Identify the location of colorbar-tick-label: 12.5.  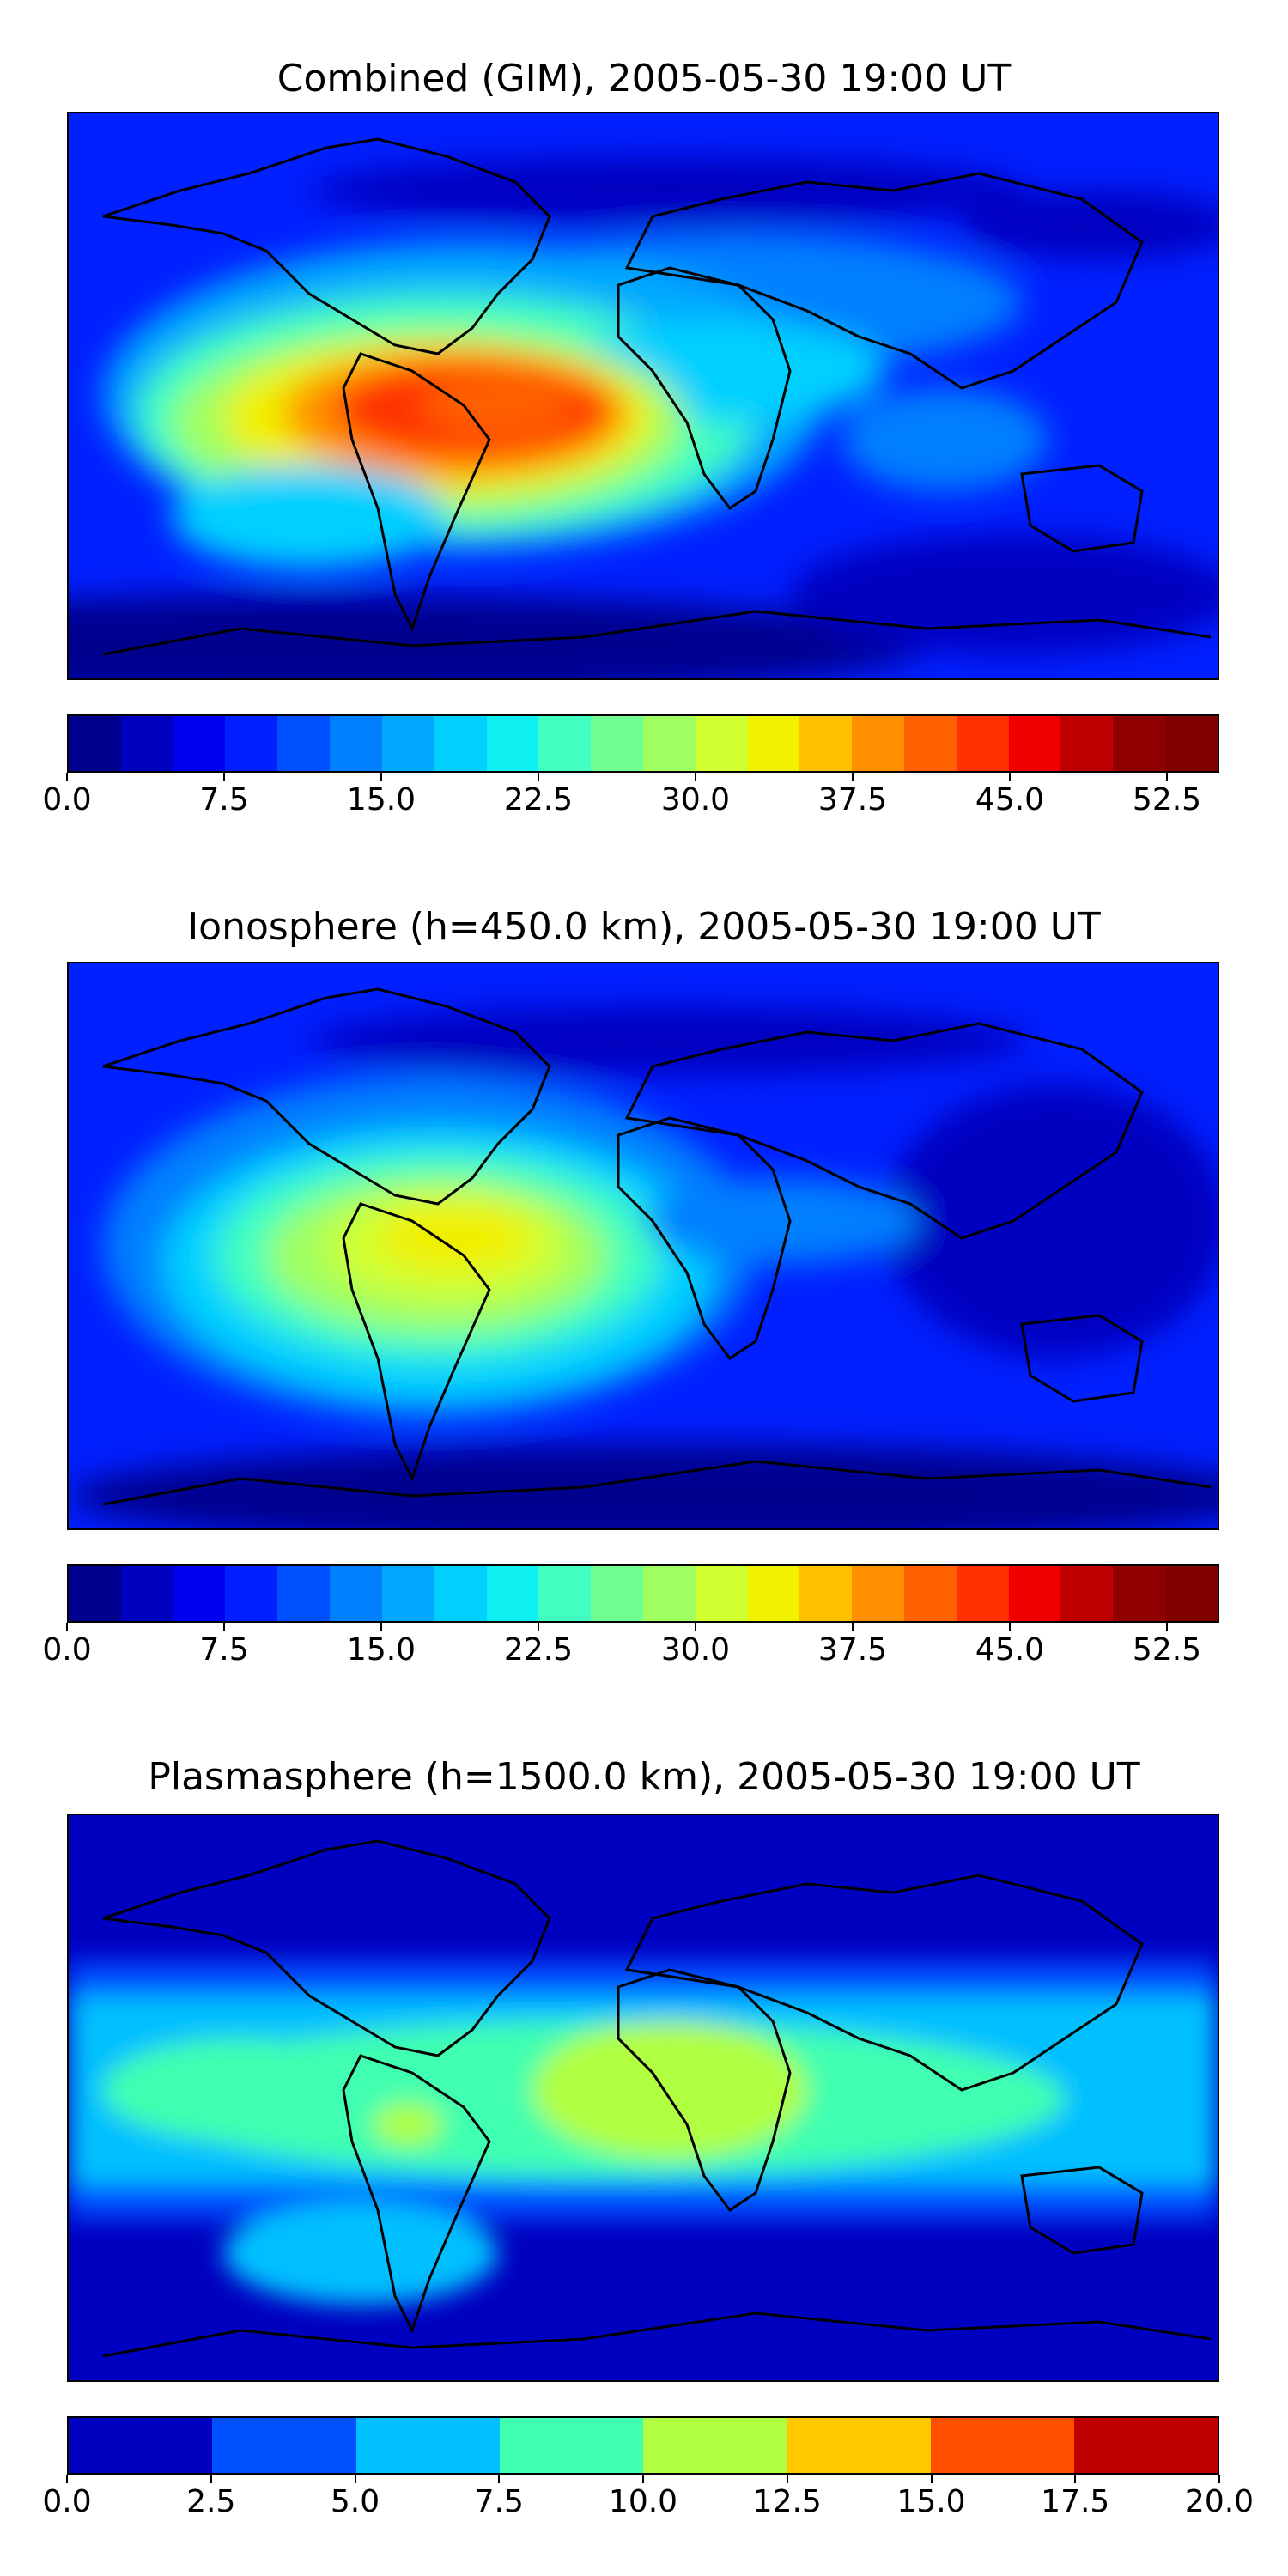
(787, 2501).